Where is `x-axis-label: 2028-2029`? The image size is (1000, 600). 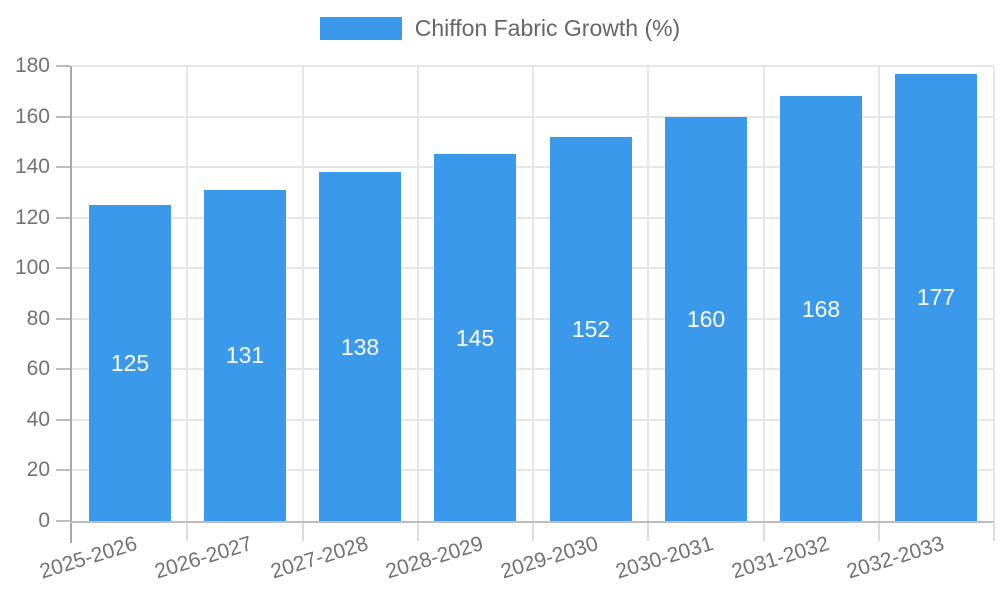
x-axis-label: 2028-2029 is located at coordinates (434, 558).